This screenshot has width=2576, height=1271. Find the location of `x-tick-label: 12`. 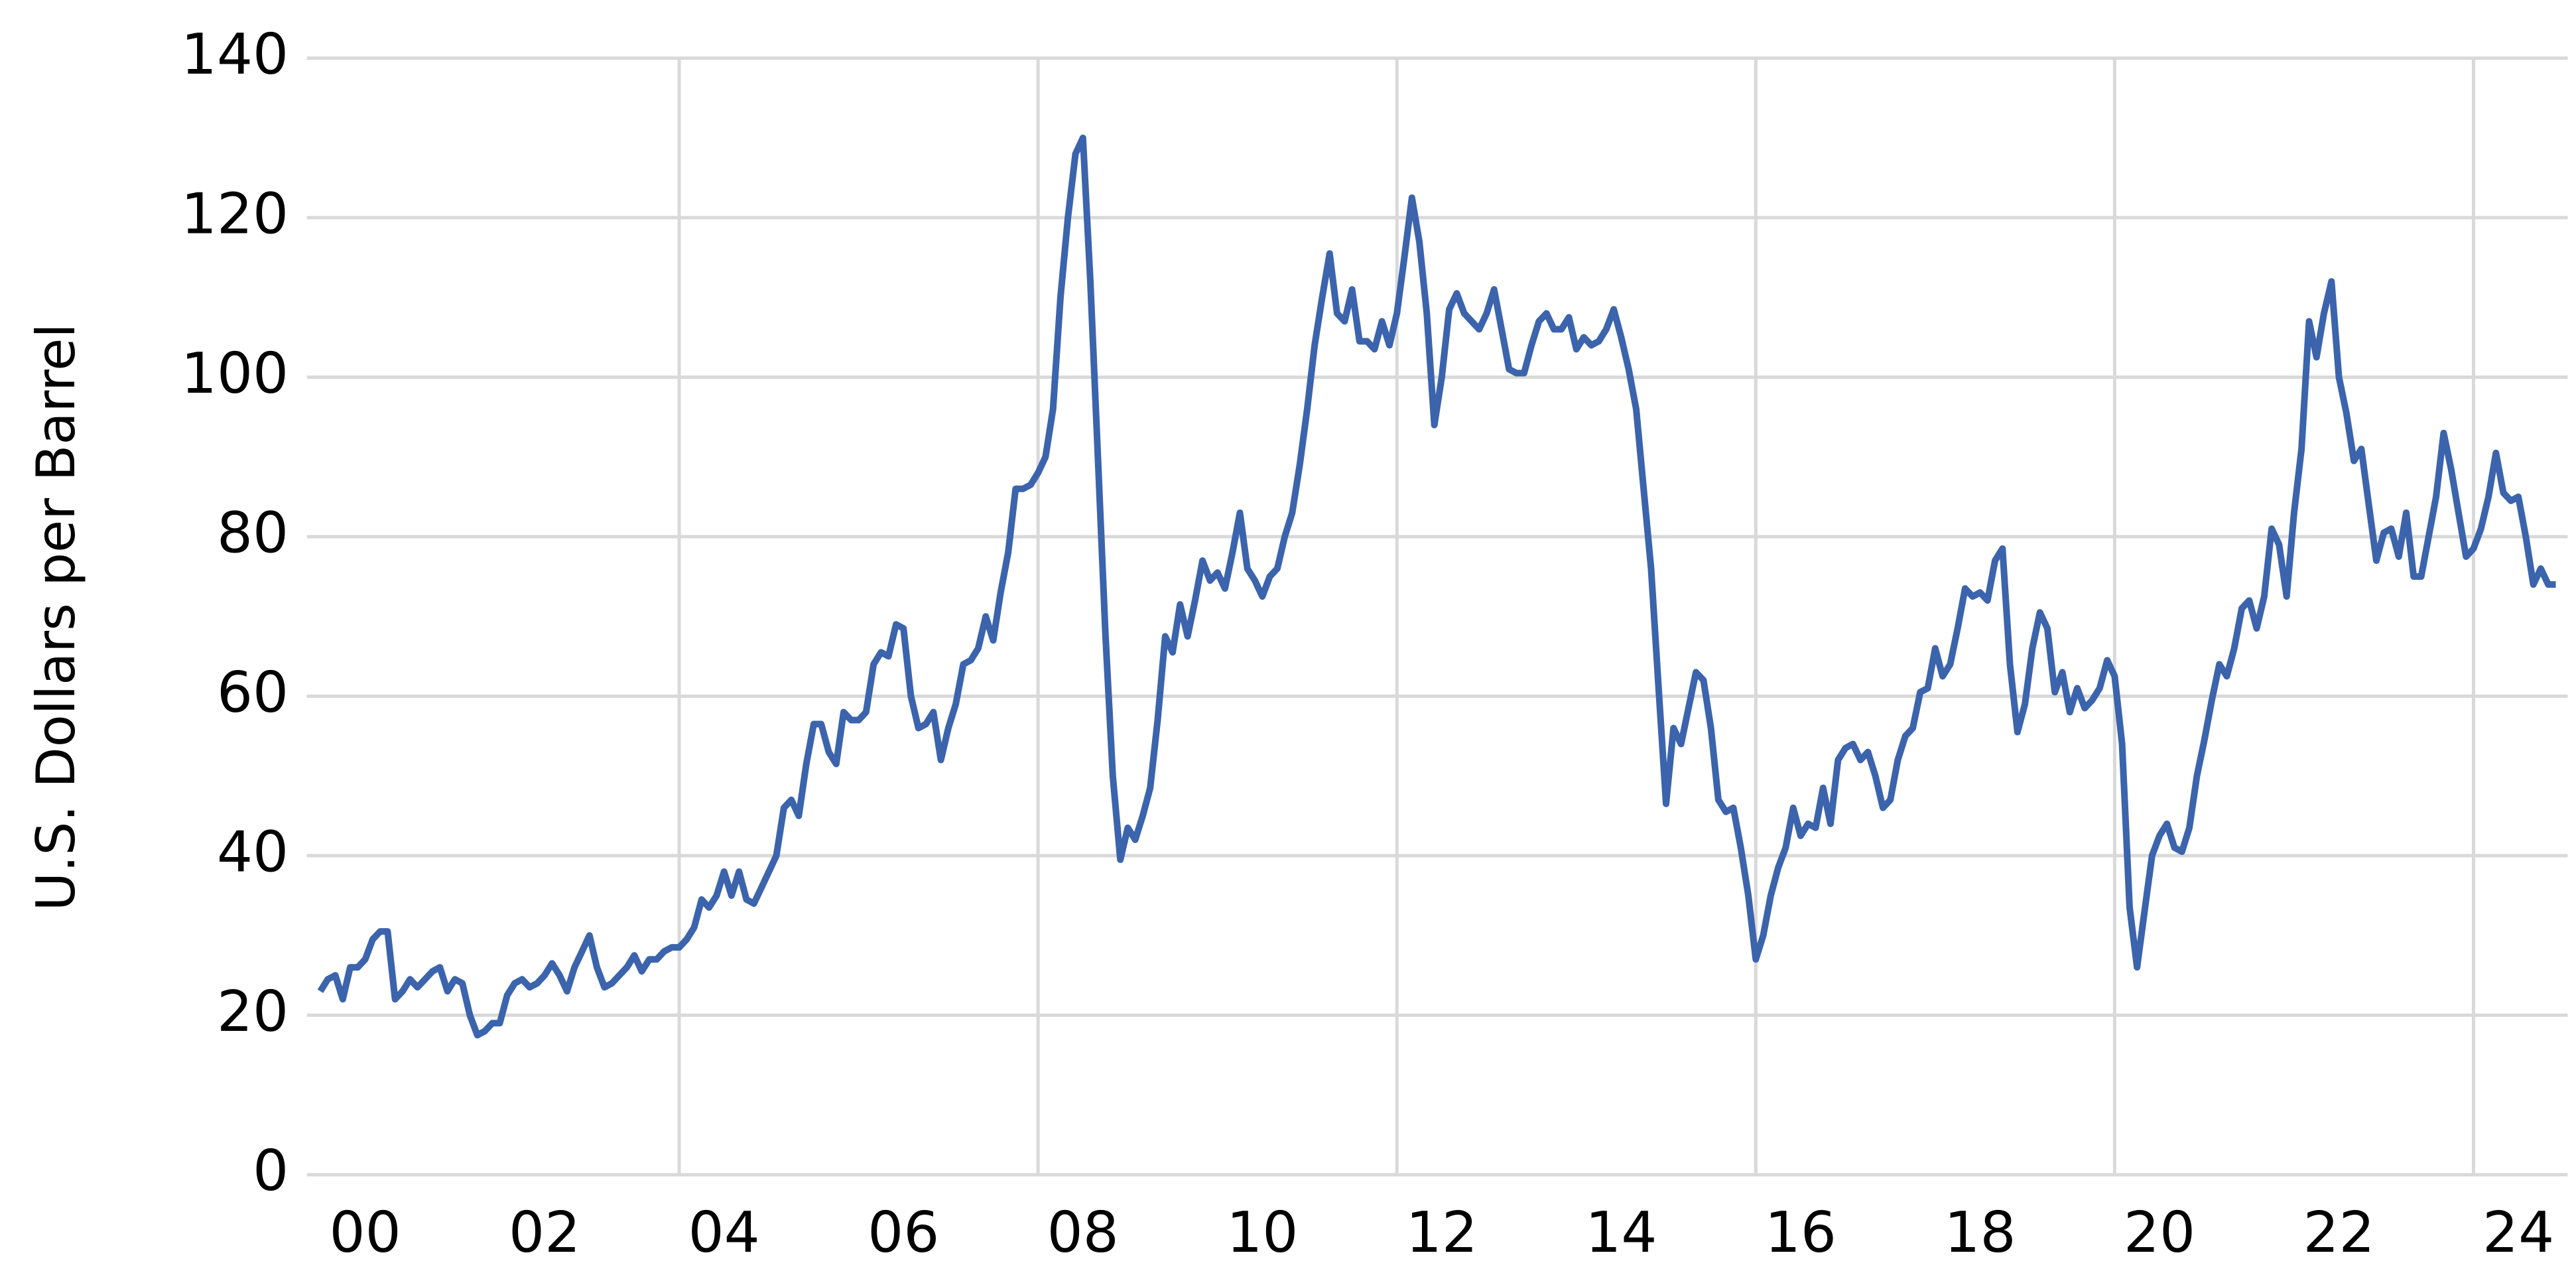

x-tick-label: 12 is located at coordinates (1442, 1233).